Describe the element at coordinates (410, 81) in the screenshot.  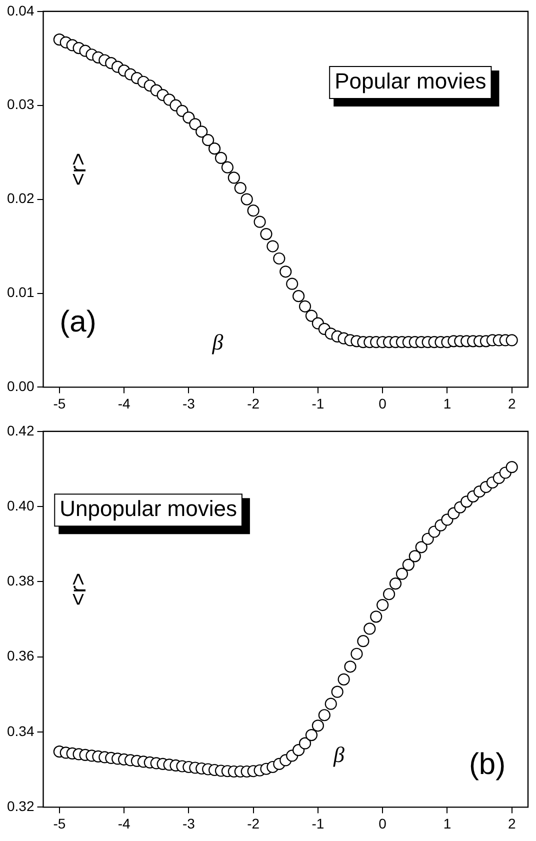
I see `annotation: Popular movies` at that location.